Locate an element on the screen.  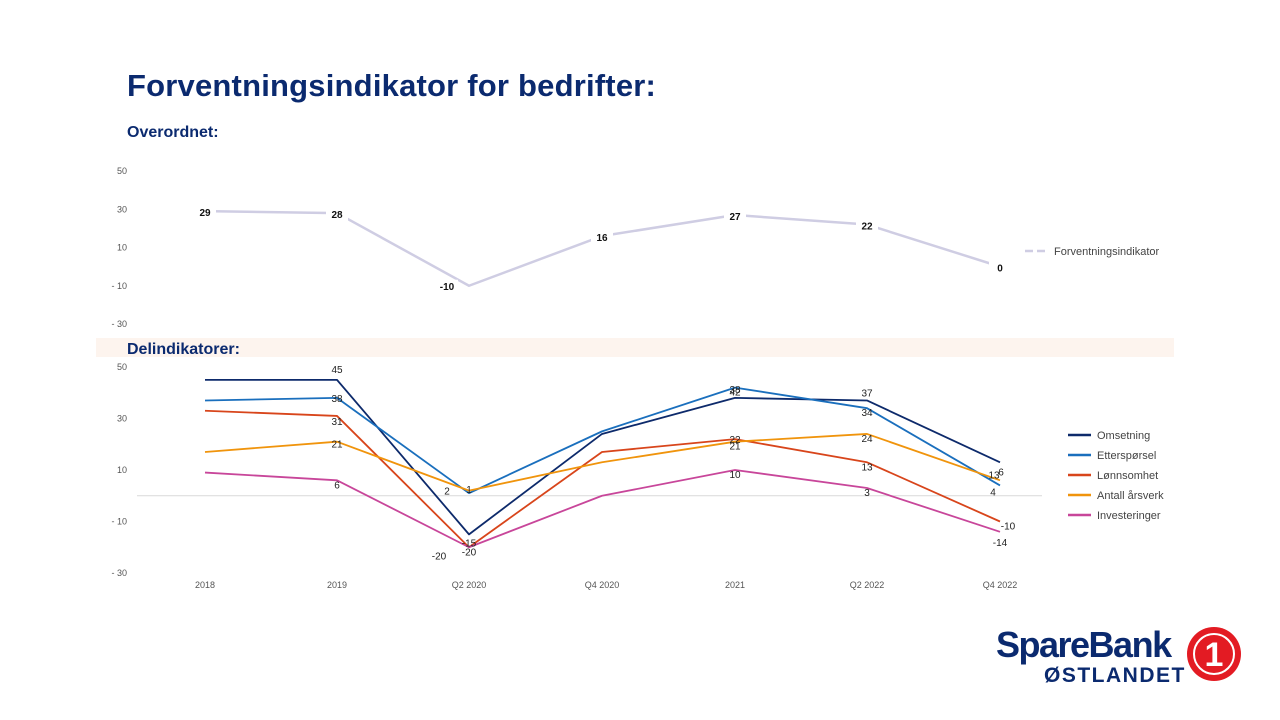
legend-label: Forventningsindikator is located at coordinates (1107, 252).